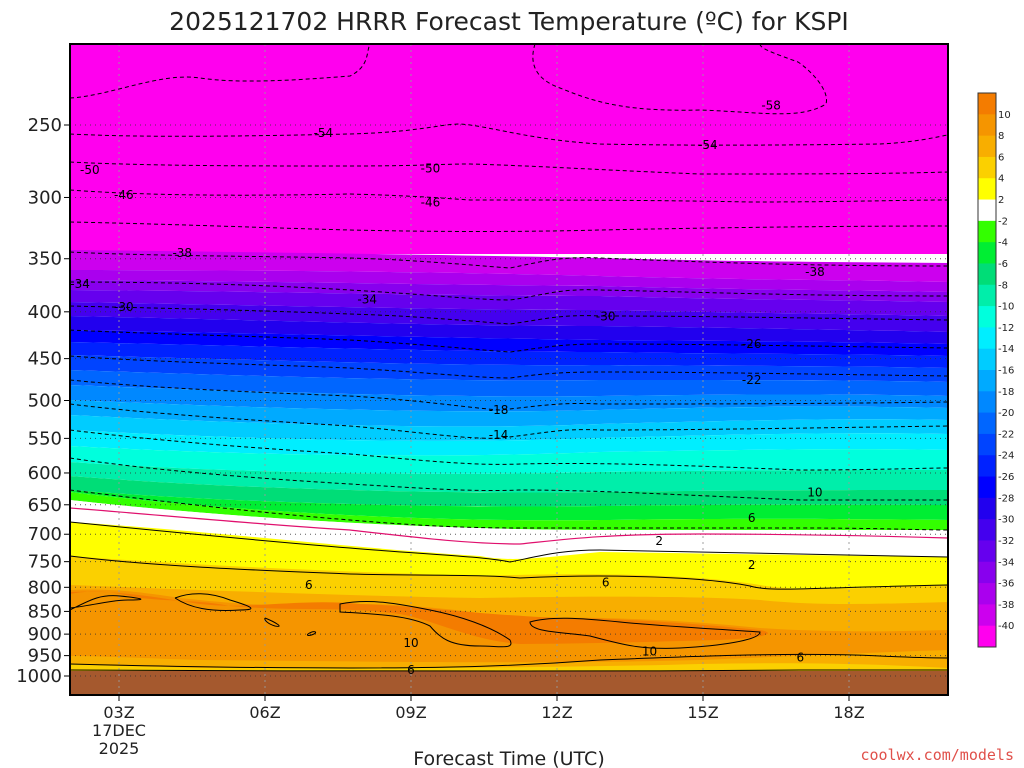 The image size is (1024, 768). What do you see at coordinates (752, 380) in the screenshot?
I see `contour-label: -22` at bounding box center [752, 380].